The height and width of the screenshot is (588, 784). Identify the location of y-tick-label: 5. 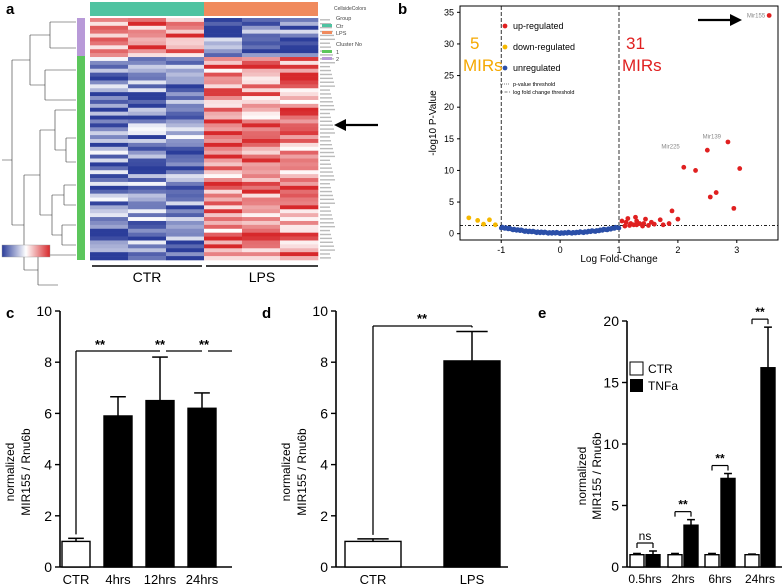
(451, 202).